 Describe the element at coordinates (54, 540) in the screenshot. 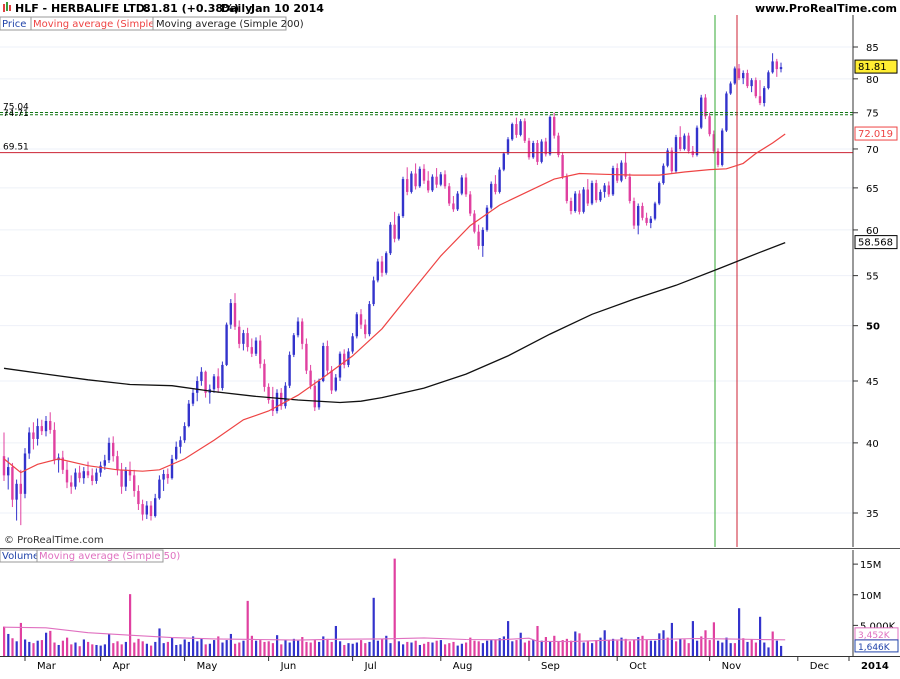

I see `watermark: © ProRealTime.com` at that location.